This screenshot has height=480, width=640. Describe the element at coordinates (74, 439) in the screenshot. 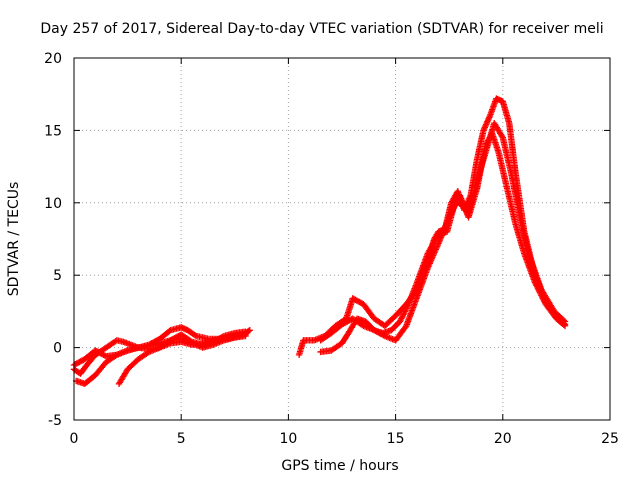

I see `x-tick-label: 0` at that location.